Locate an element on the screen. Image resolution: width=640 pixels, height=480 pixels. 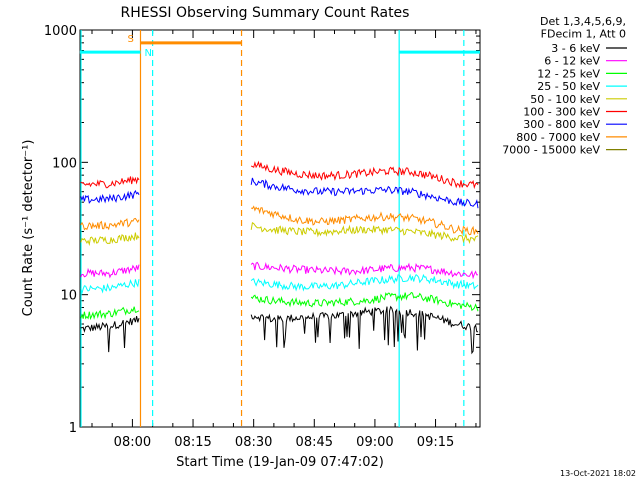
legend-label: 6 - 12 keV is located at coordinates (572, 61).